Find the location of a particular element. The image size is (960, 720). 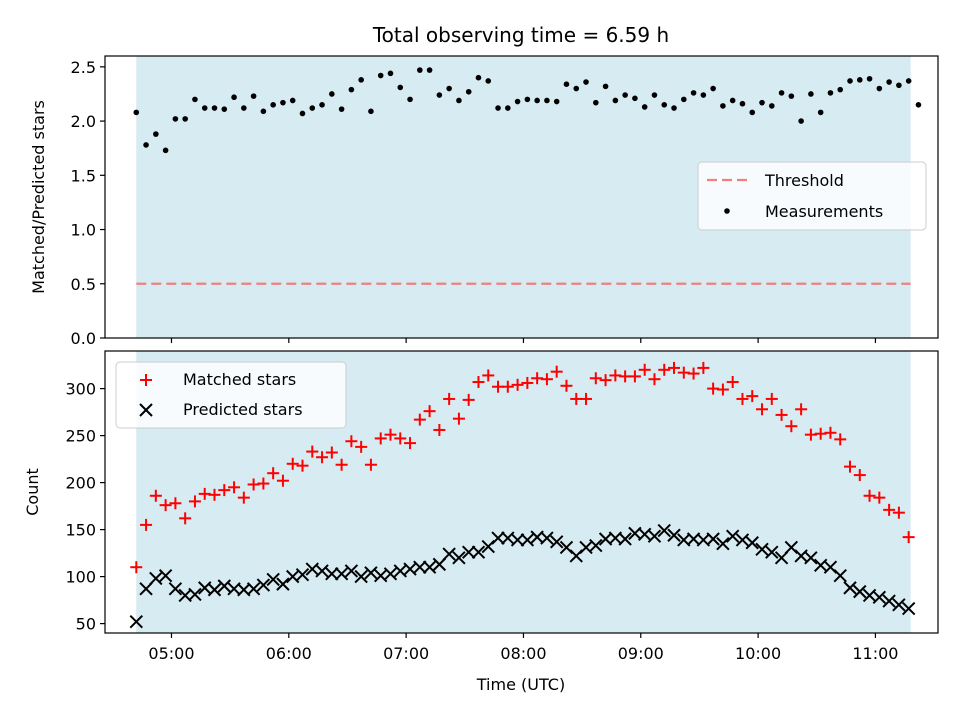

top-y-tick-label: 1.5 is located at coordinates (83, 175).